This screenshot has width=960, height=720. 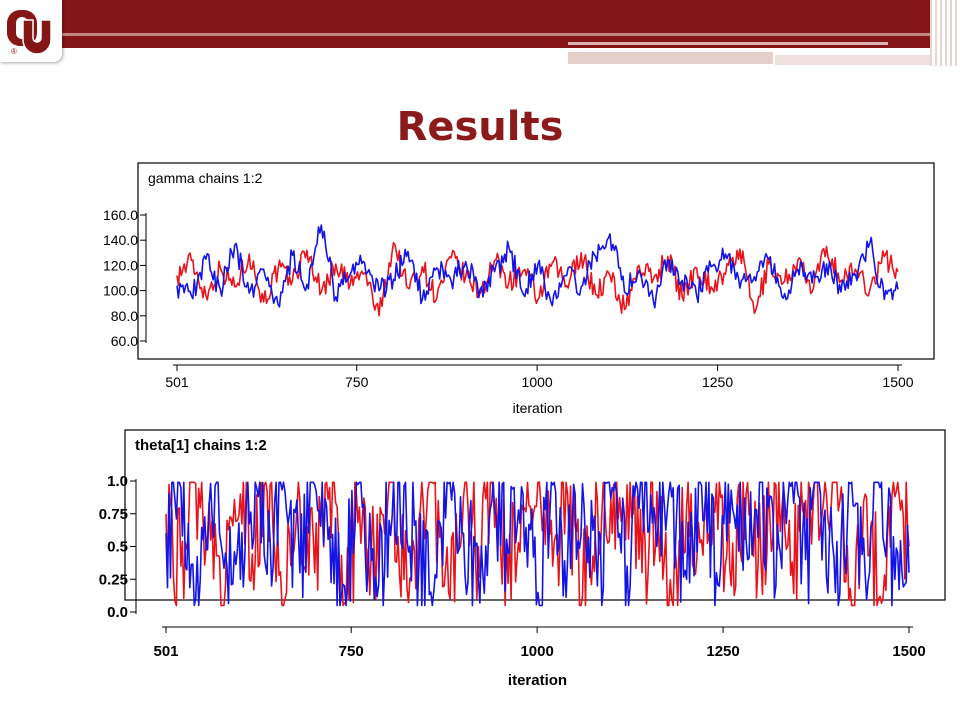 I want to click on logo: ®, so click(x=31, y=31).